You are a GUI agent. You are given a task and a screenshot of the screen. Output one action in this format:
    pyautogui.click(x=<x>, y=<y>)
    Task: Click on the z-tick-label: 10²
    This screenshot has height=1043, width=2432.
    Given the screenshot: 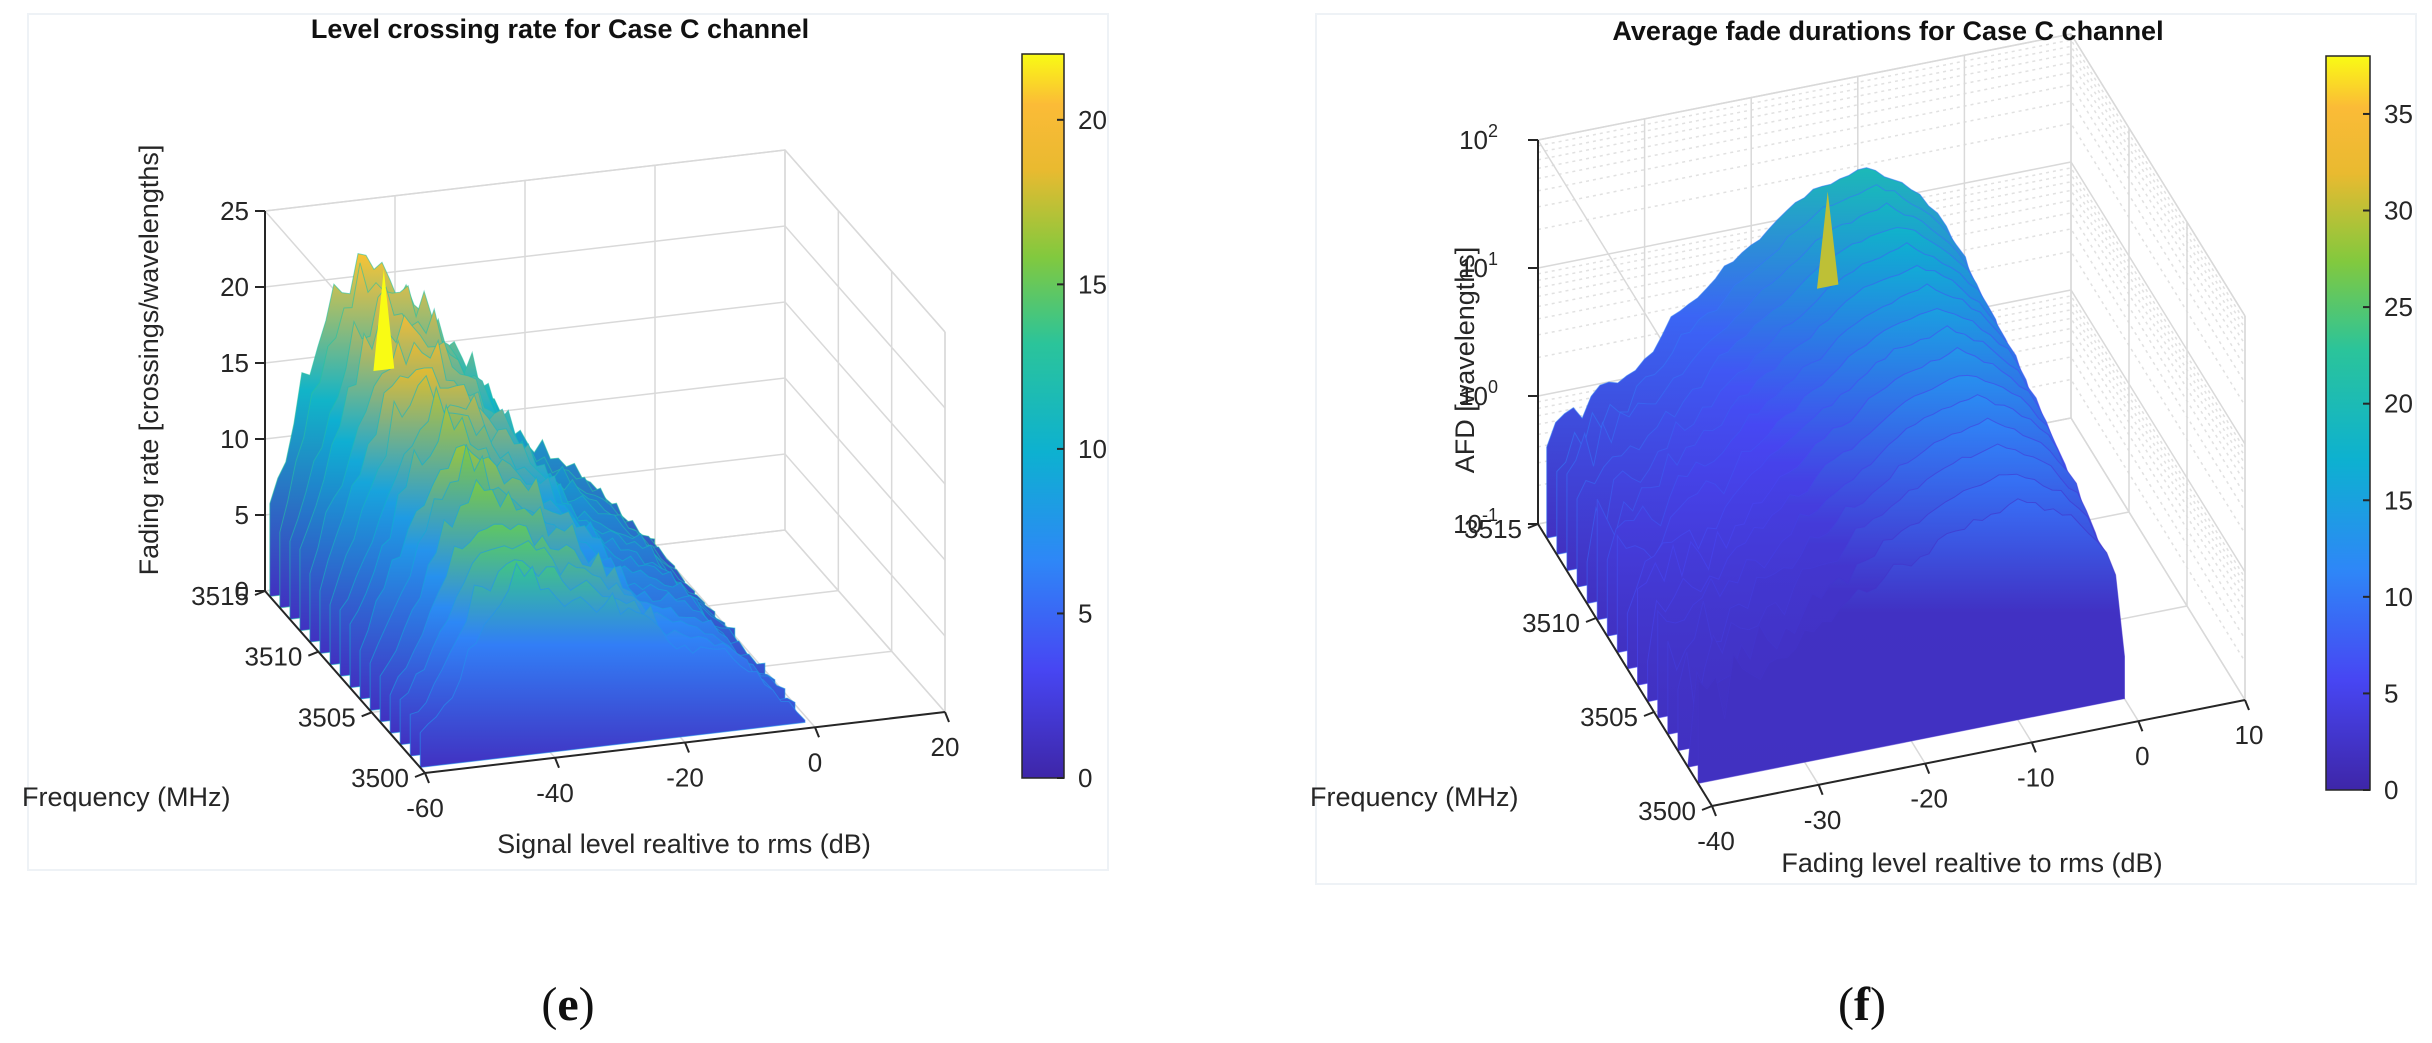 What is the action you would take?
    pyautogui.click(x=1478, y=138)
    